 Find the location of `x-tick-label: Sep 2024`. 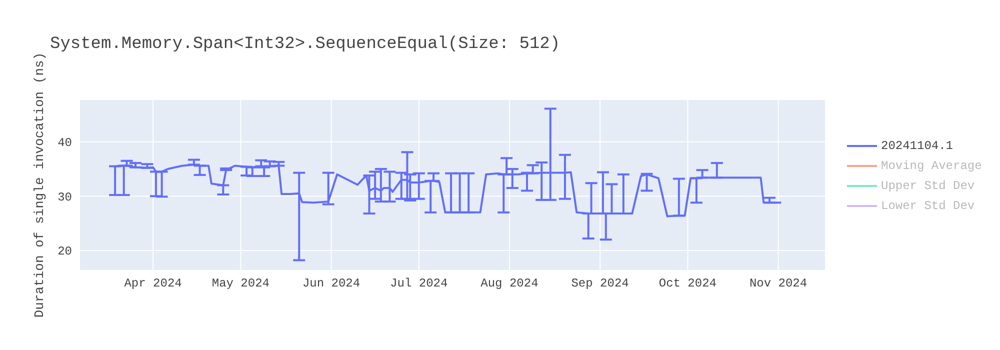

x-tick-label: Sep 2024 is located at coordinates (600, 283).